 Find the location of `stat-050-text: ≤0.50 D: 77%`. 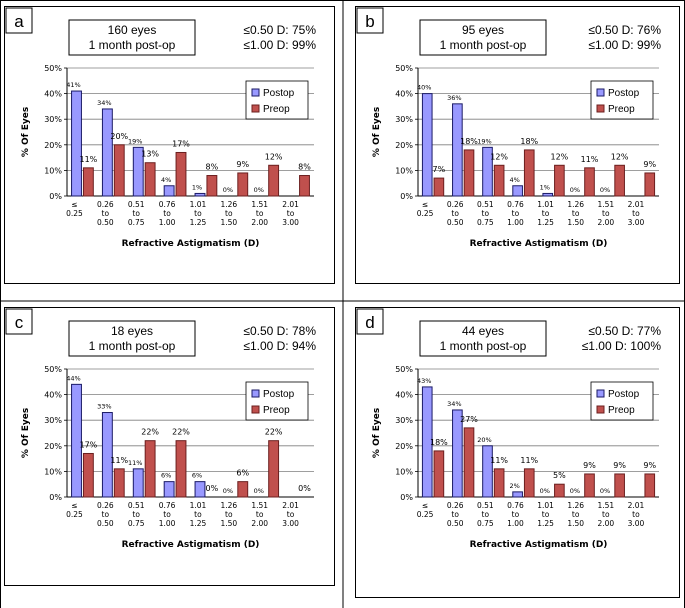

stat-050-text: ≤0.50 D: 77% is located at coordinates (624, 331).